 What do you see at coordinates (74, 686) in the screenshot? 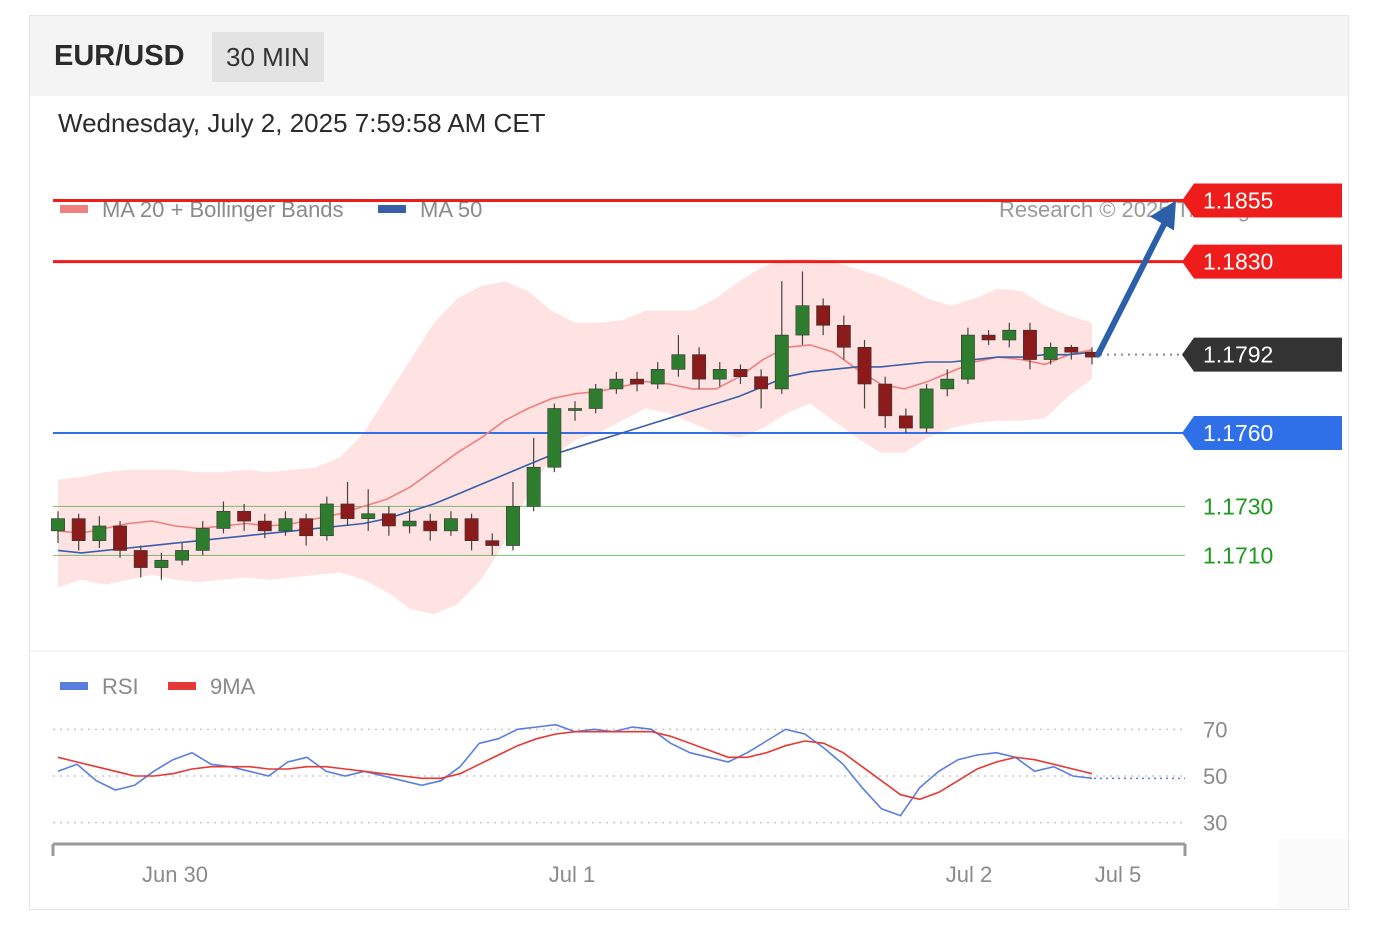
I see `rsi-legend-swatch` at bounding box center [74, 686].